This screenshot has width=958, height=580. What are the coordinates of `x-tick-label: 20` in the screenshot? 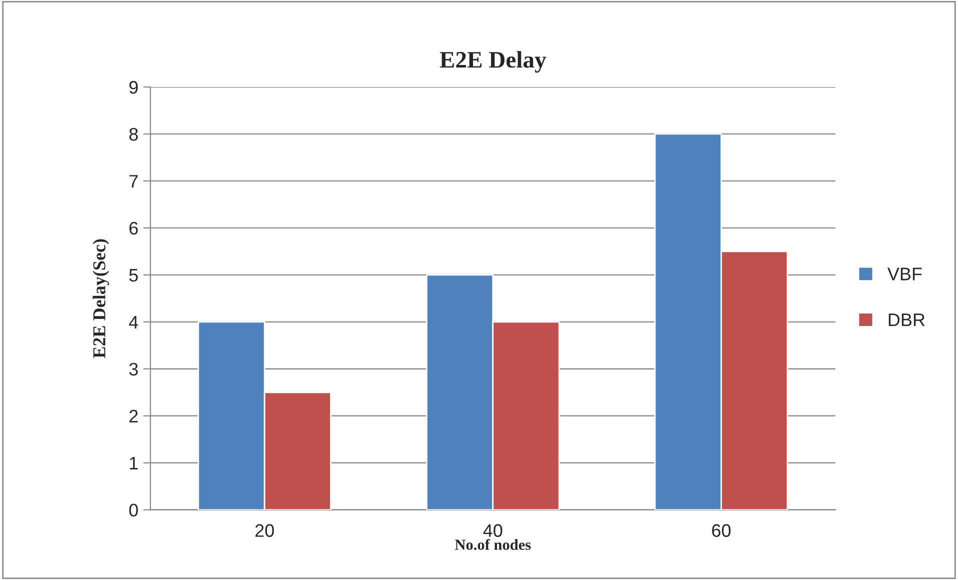 It's located at (264, 530).